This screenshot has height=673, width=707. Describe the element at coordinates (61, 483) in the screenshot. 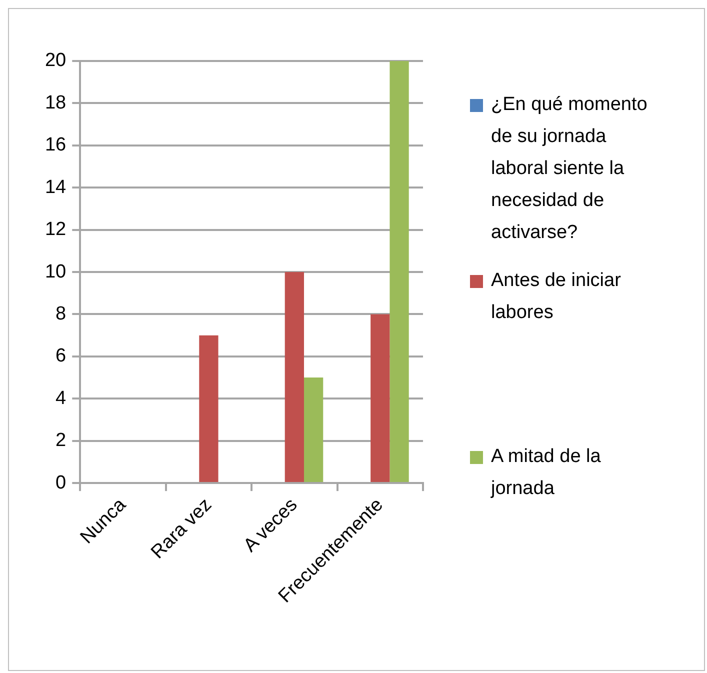

I see `y-tick-label: 0` at that location.